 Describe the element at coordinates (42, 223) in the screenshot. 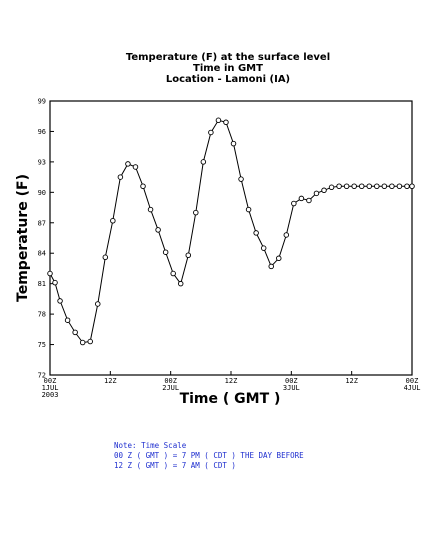

I see `y-tick-label: 87` at that location.